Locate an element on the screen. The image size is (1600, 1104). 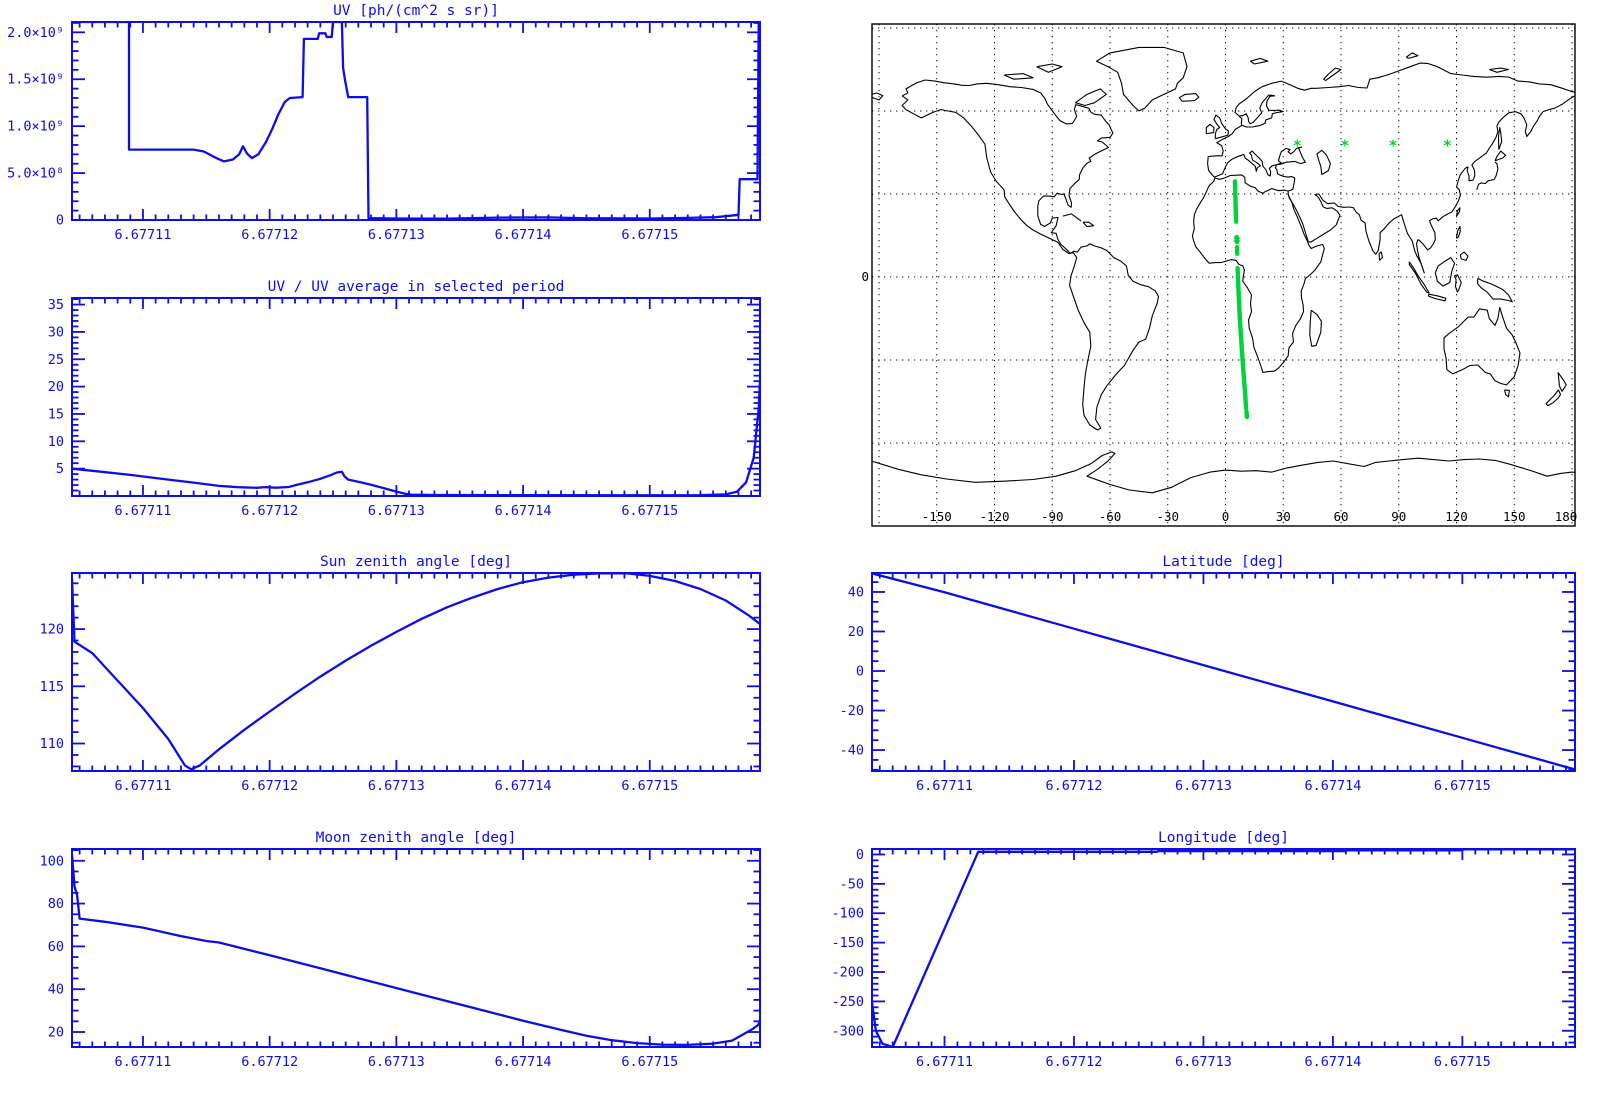
satellite-ground-track: * * * * * is located at coordinates (1342, 278).